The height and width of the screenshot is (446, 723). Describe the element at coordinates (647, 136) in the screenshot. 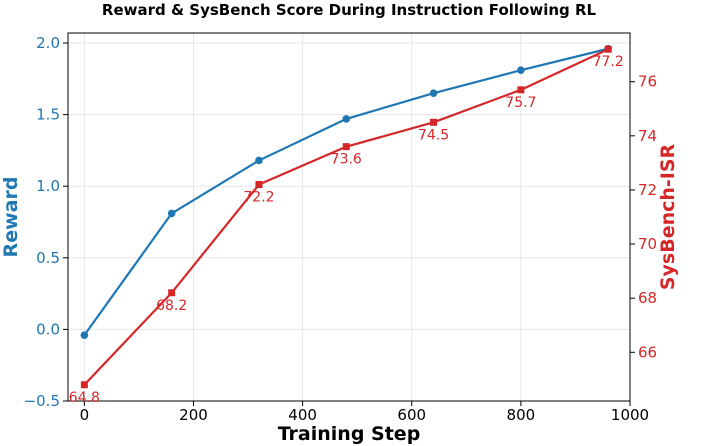

I see `y-right-tick-label: 74` at that location.